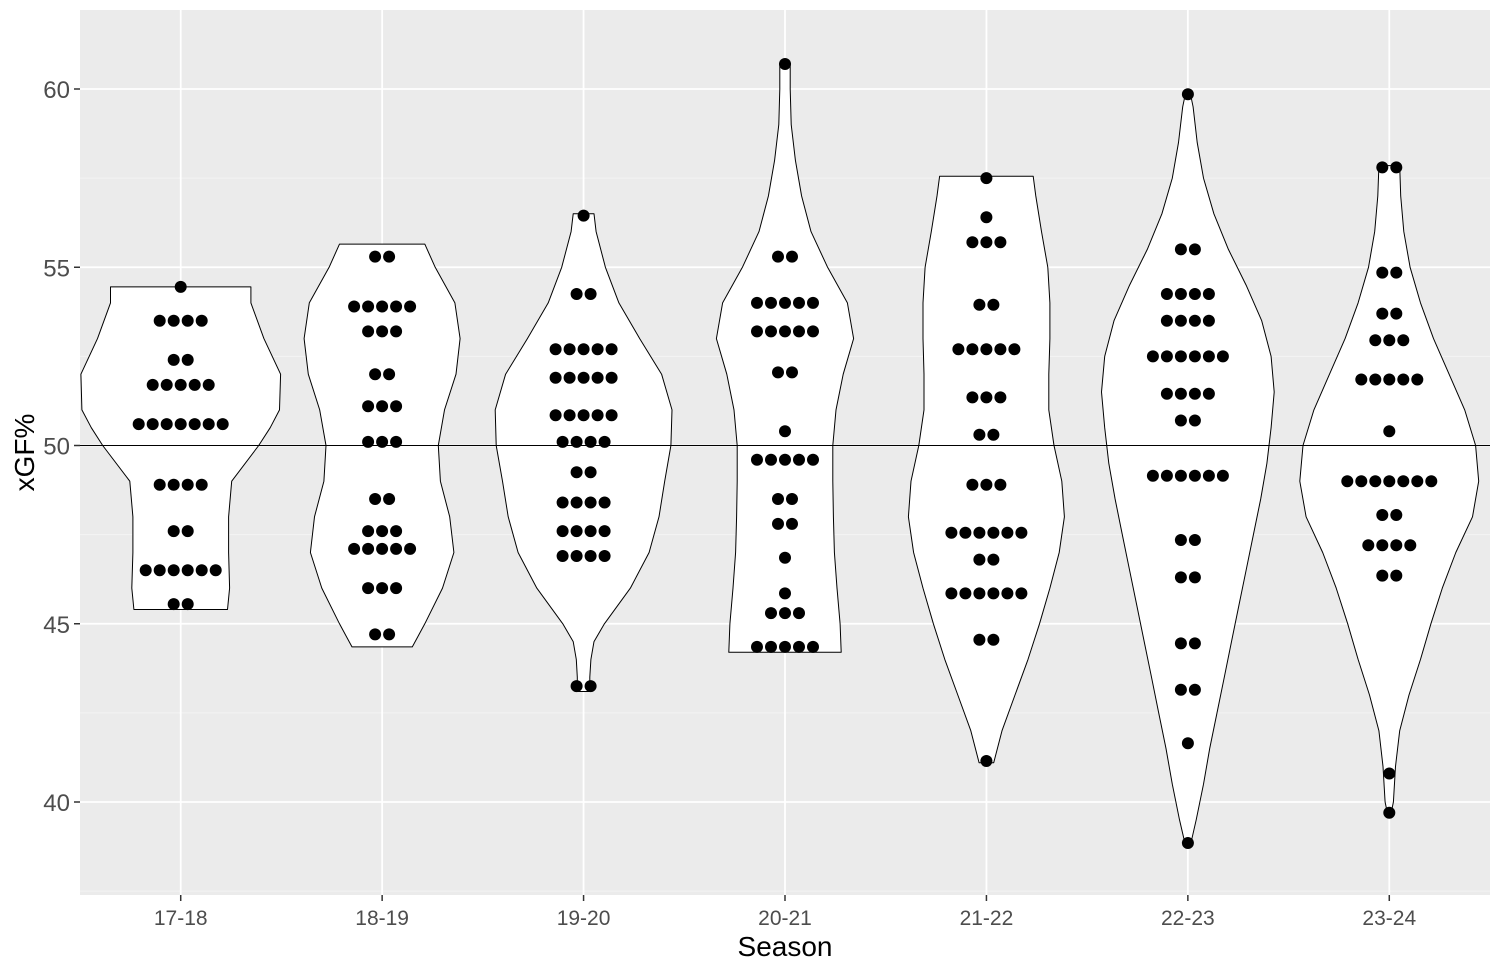 Image resolution: width=1500 pixels, height=972 pixels. I want to click on x-tick-label: 20-21, so click(785, 918).